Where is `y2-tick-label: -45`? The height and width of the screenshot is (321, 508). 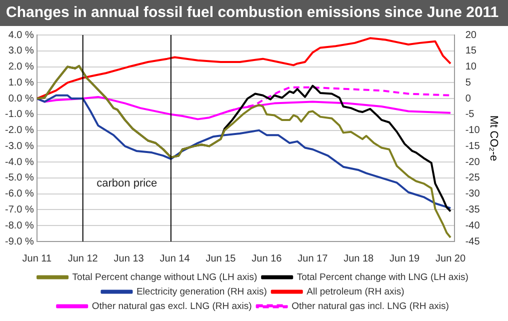 y2-tick-label: -45 is located at coordinates (472, 242).